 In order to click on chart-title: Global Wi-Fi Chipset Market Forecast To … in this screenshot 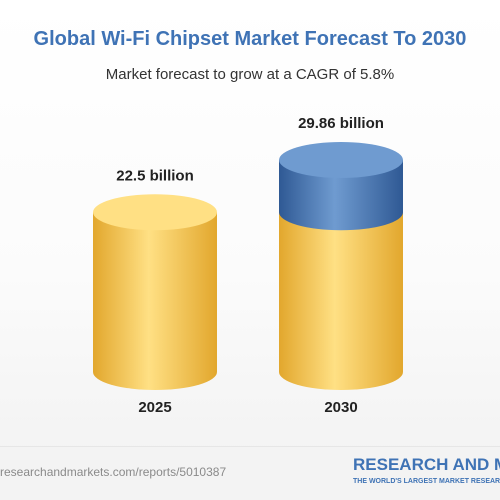, I will do `click(250, 39)`.